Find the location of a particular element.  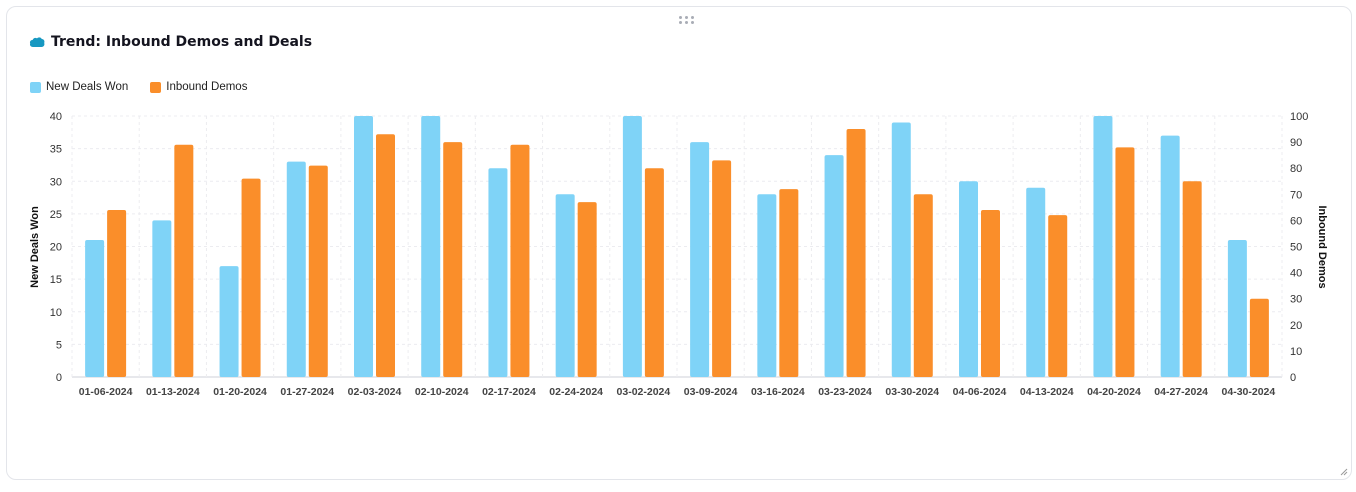

legend-item-new-deals: New Deals Won is located at coordinates (79, 87).